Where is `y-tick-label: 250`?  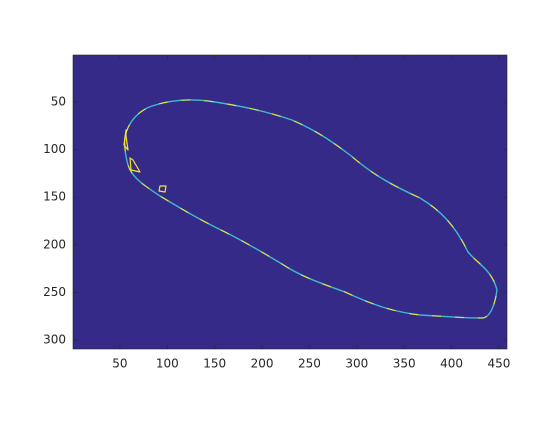
y-tick-label: 250 is located at coordinates (54, 292).